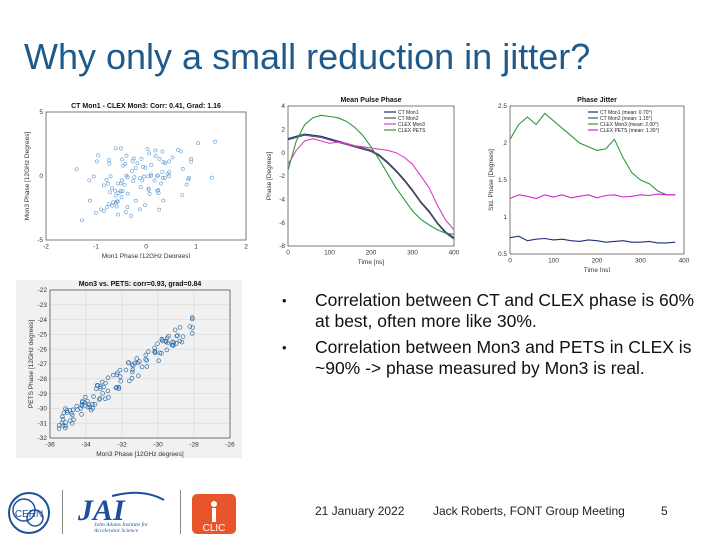 The width and height of the screenshot is (720, 541). I want to click on plot-frame, so click(146, 176).